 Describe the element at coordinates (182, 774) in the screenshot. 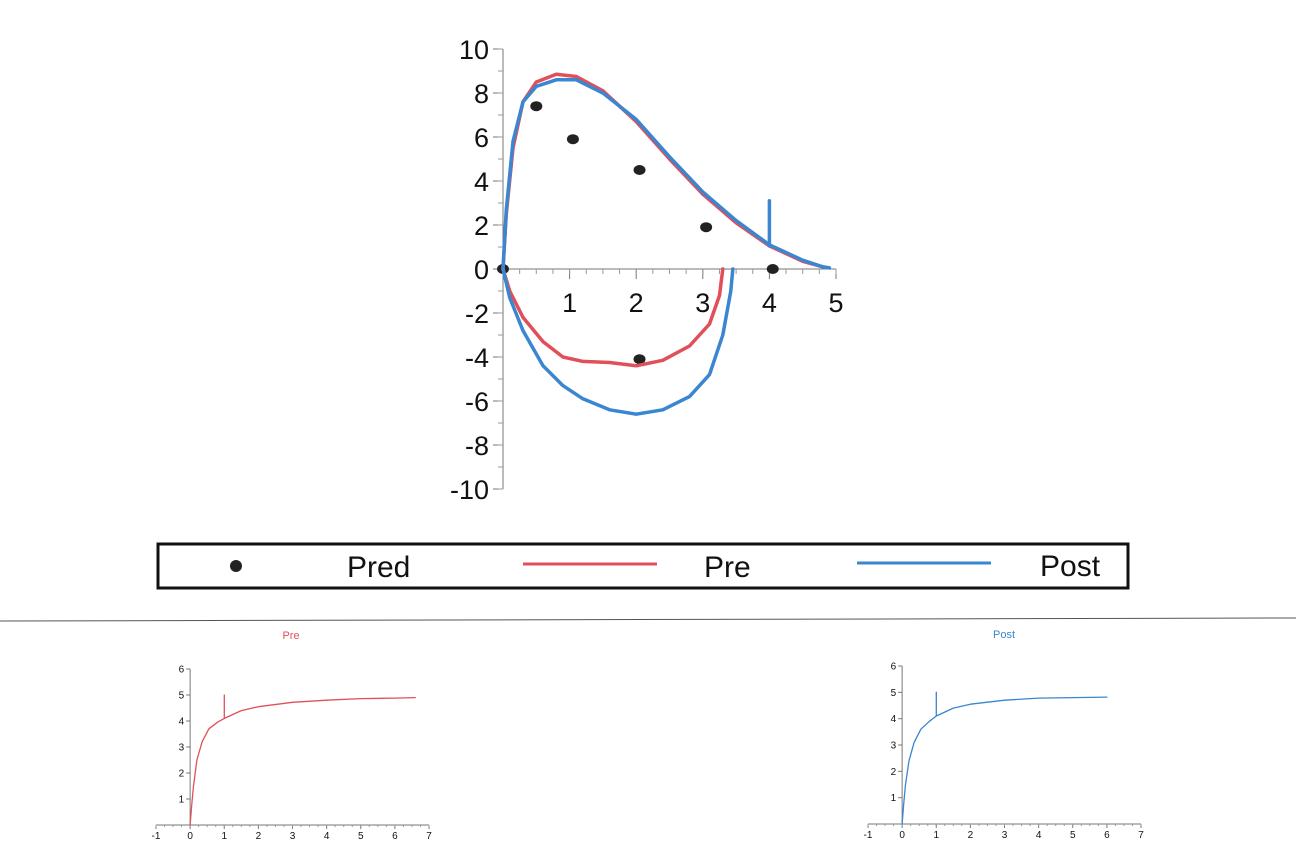

I see `pre-y-tick-label: 2` at that location.